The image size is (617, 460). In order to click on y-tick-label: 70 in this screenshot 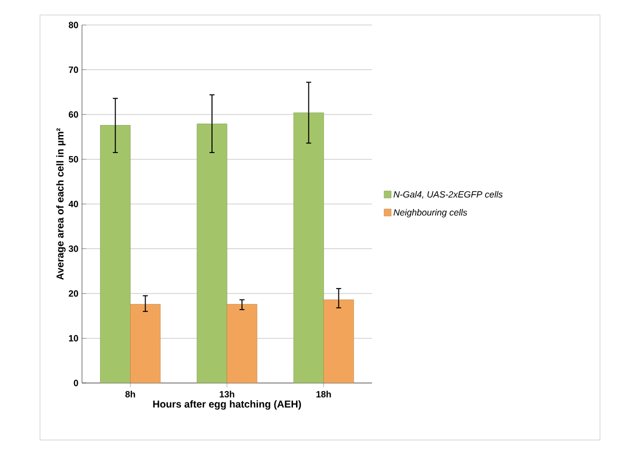, I will do `click(73, 69)`.